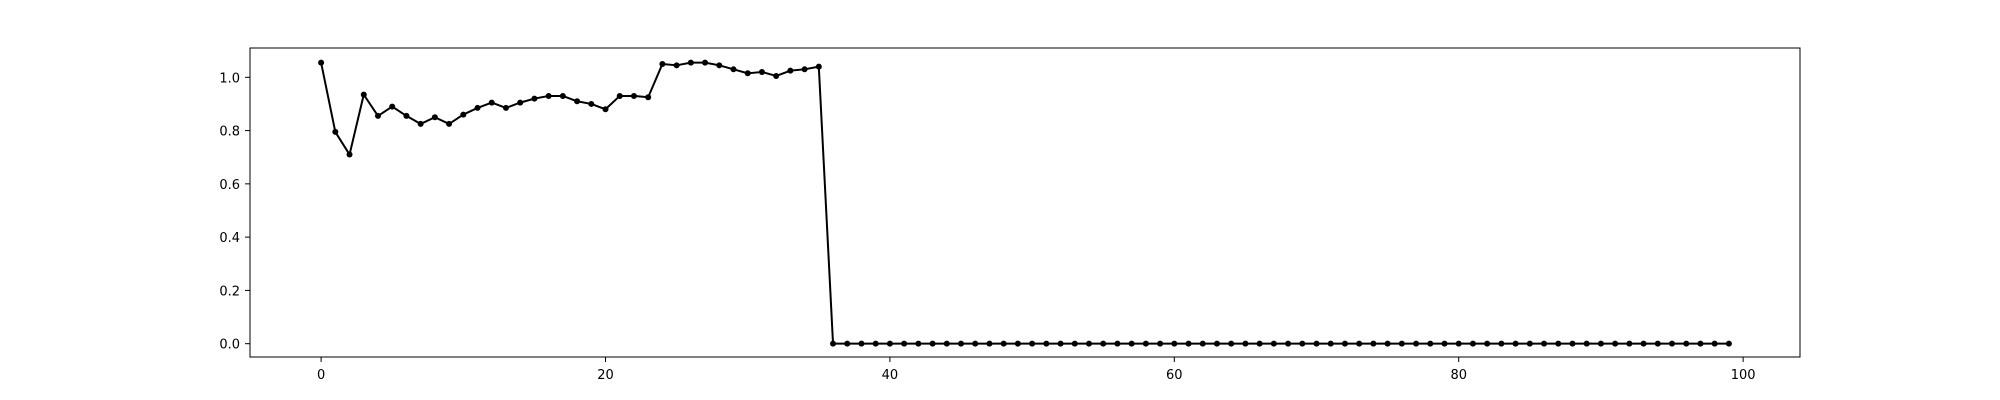 This screenshot has height=400, width=2000. Describe the element at coordinates (605, 375) in the screenshot. I see `x-tick-label: 20` at that location.